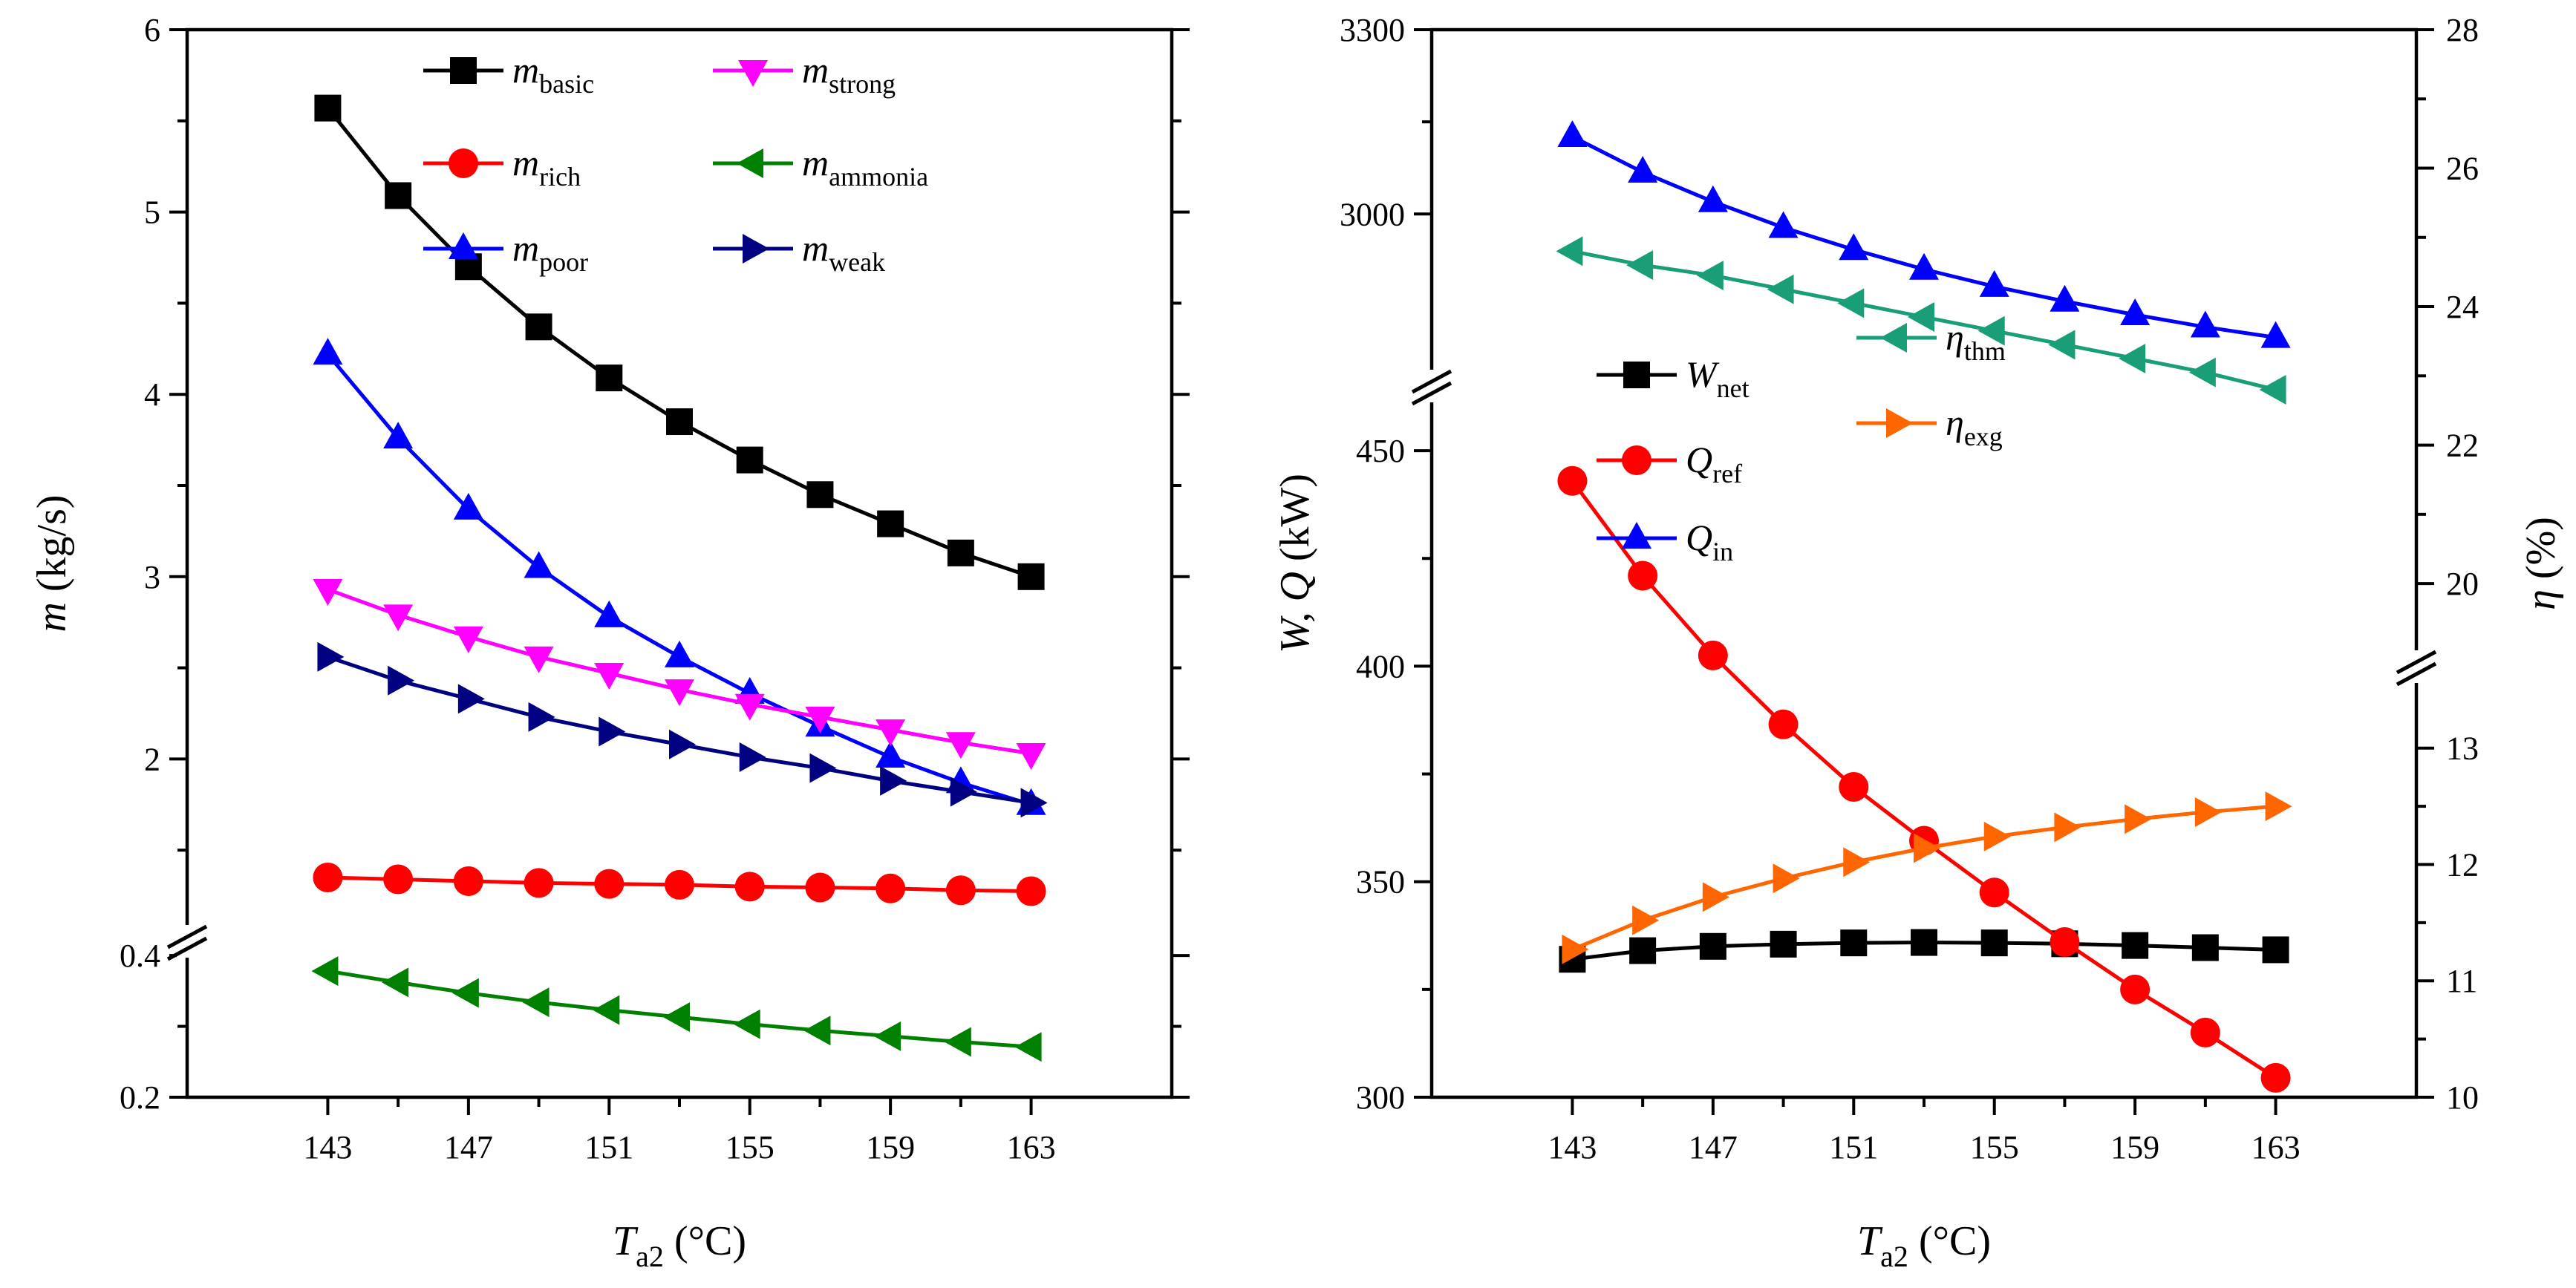 Image resolution: width=2576 pixels, height=1288 pixels. What do you see at coordinates (553, 74) in the screenshot?
I see `legend-label-basic: mbasic` at bounding box center [553, 74].